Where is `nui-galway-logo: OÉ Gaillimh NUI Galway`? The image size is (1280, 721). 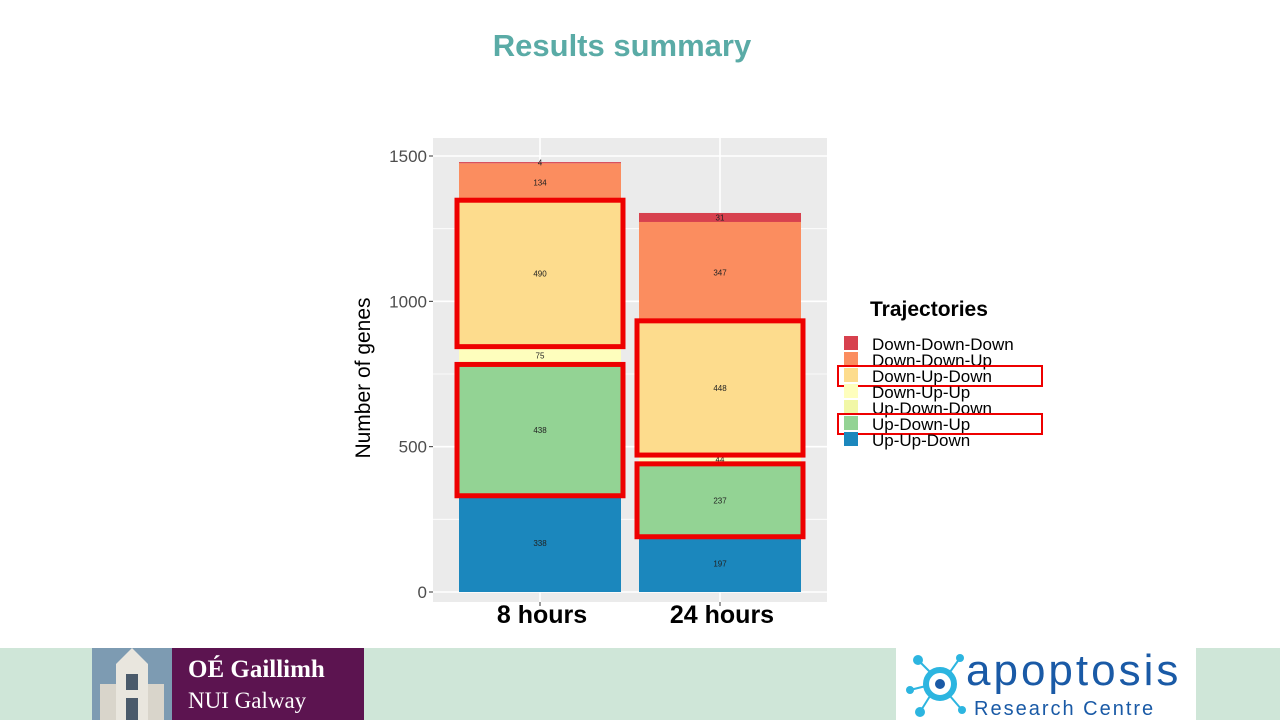
nui-galway-logo: OÉ Gaillimh NUI Galway is located at coordinates (228, 684).